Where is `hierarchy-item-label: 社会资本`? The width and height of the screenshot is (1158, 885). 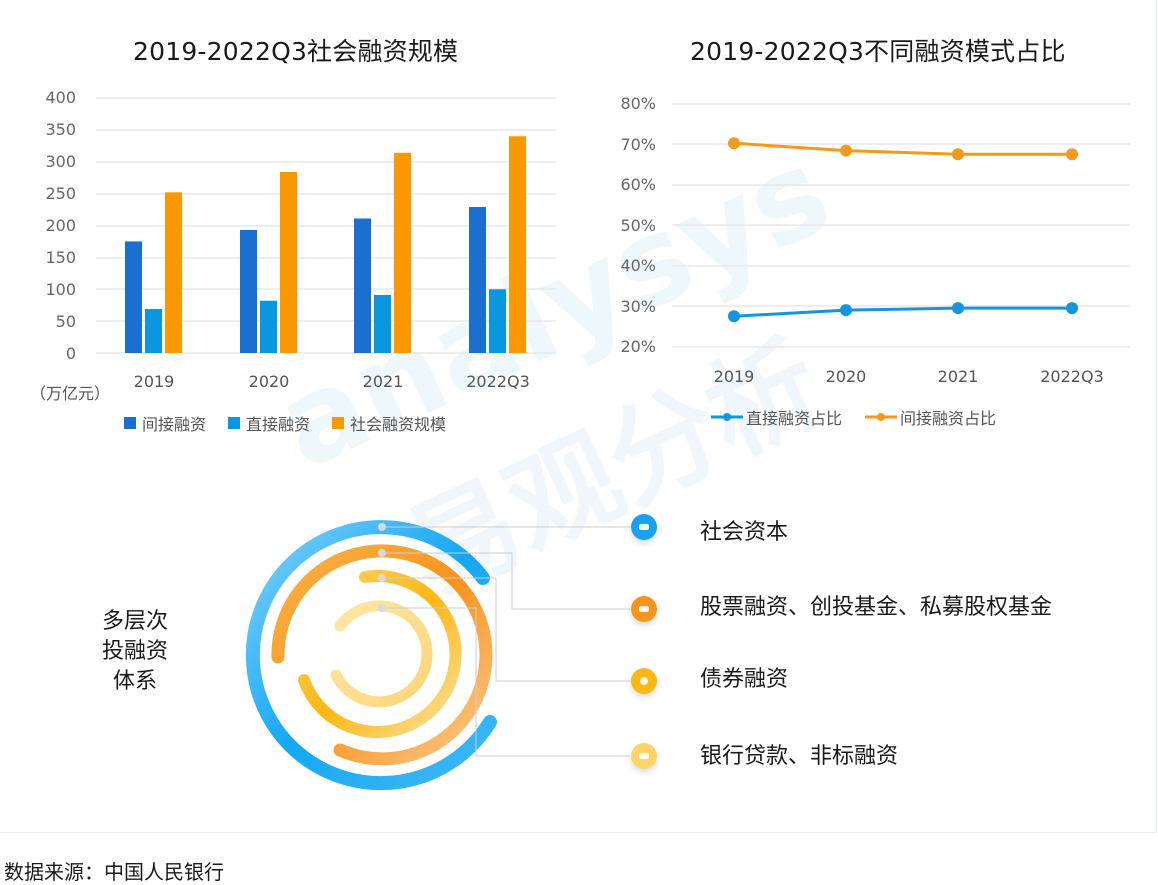
hierarchy-item-label: 社会资本 is located at coordinates (744, 532).